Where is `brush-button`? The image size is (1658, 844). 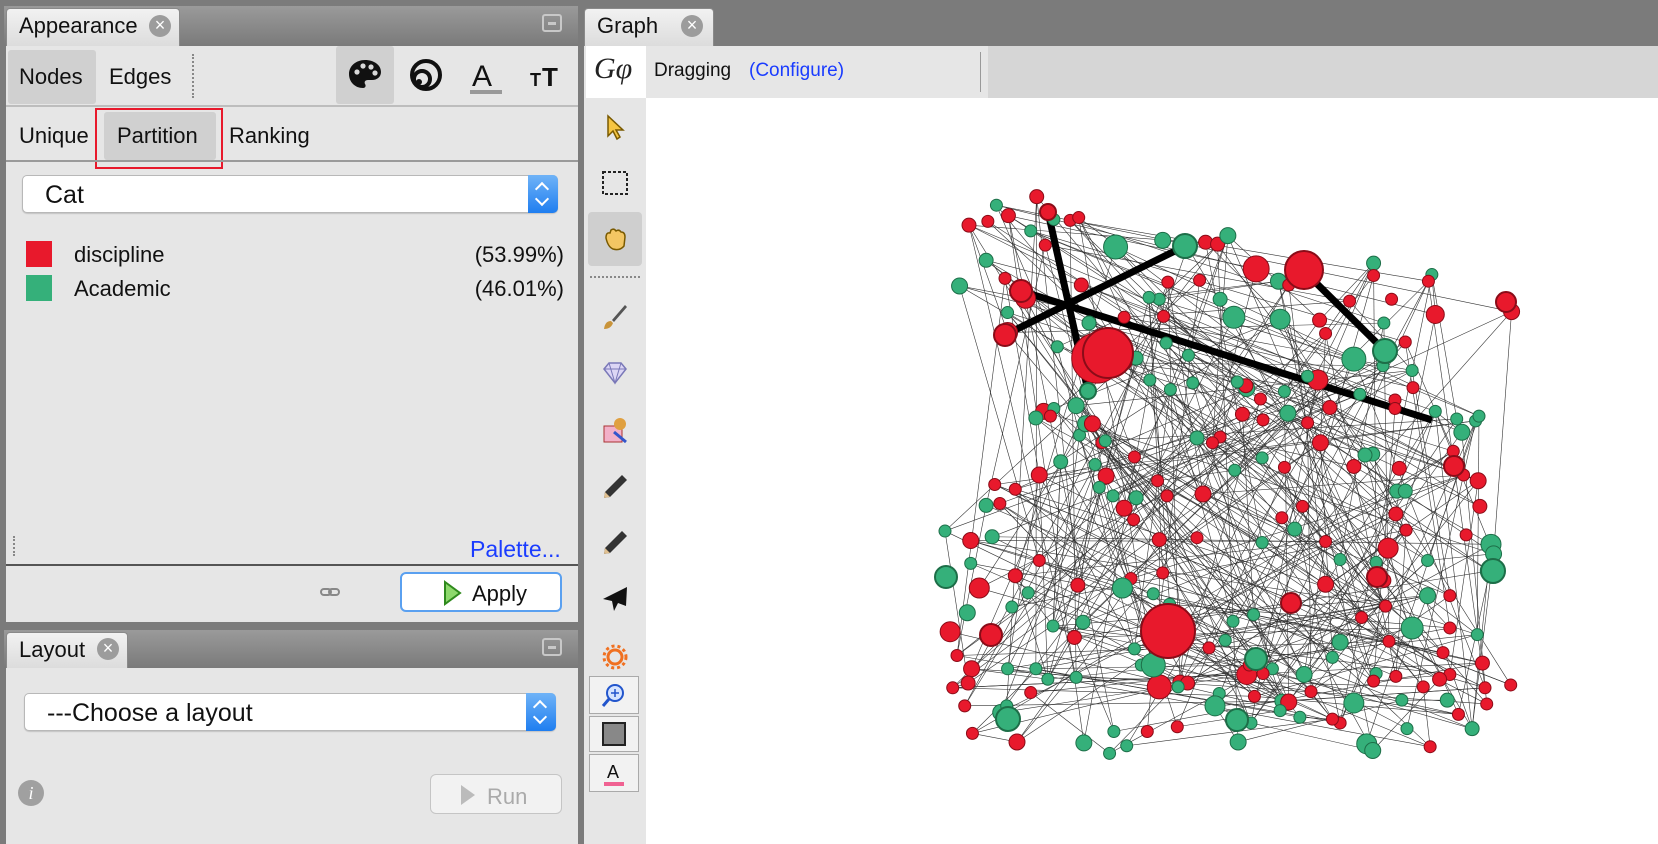 brush-button is located at coordinates (615, 317).